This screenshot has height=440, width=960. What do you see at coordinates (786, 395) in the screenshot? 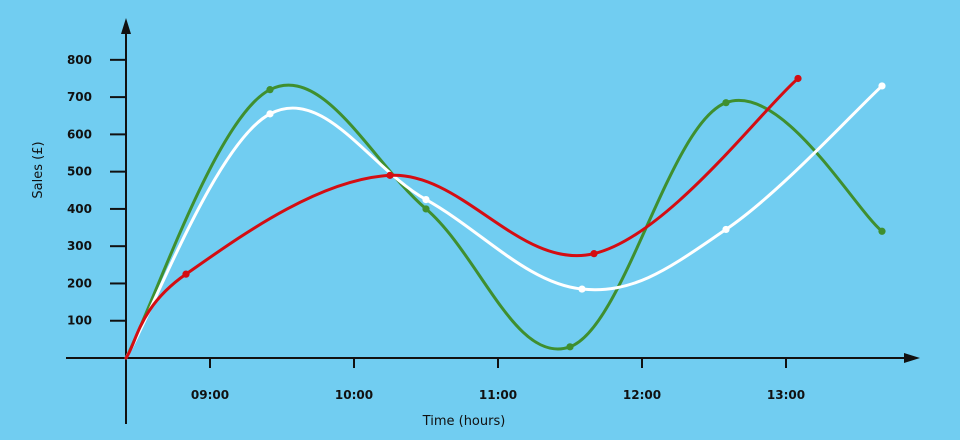
I see `x-tick-label: 13:00` at bounding box center [786, 395].